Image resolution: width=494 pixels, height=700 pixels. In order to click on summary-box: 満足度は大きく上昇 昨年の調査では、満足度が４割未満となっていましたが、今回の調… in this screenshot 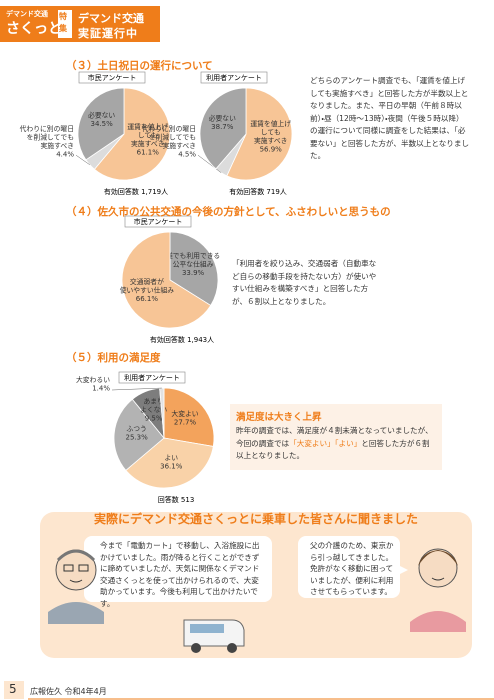, I will do `click(336, 437)`.